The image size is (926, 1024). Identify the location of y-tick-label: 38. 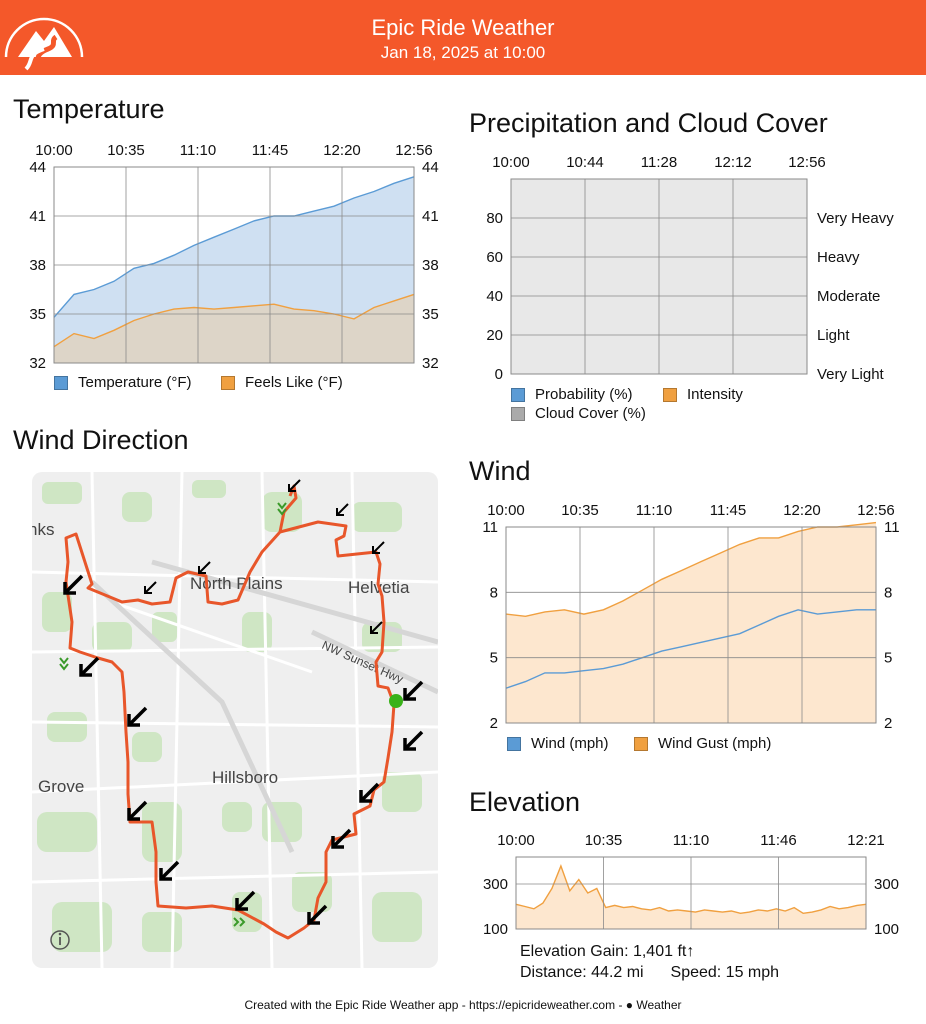
(37, 265).